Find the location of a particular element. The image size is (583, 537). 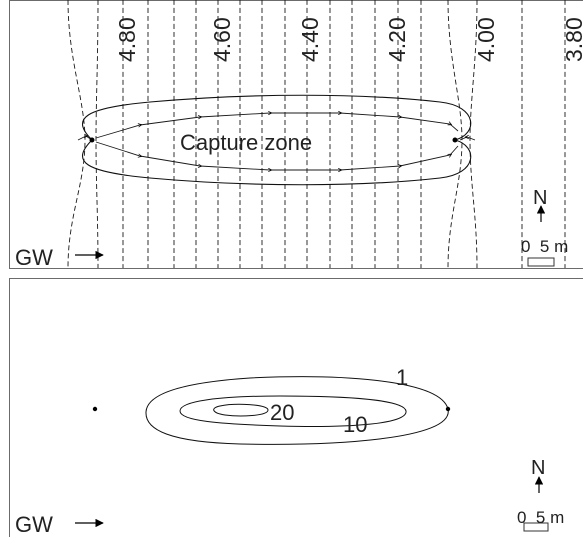

capture-zone-label: Capture zone is located at coordinates (246, 142).